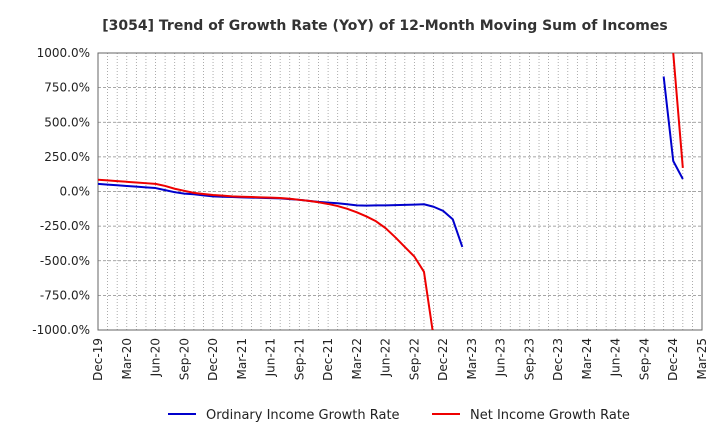 The height and width of the screenshot is (440, 720). Describe the element at coordinates (616, 357) in the screenshot. I see `x-tick-label: Jun-24` at that location.